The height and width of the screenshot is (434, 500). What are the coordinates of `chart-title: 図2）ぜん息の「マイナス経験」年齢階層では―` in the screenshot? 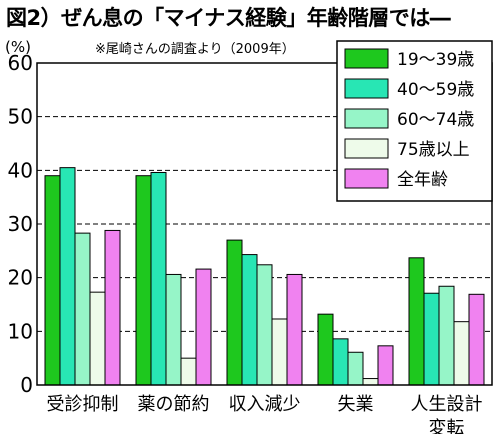 It's located at (228, 18).